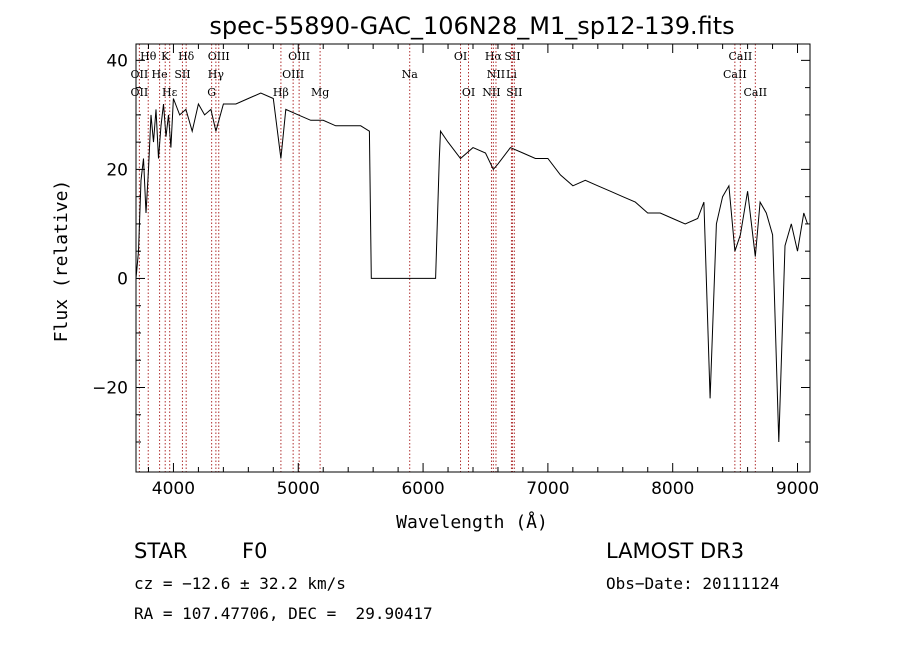  What do you see at coordinates (161, 551) in the screenshot?
I see `object-class: STAR` at bounding box center [161, 551].